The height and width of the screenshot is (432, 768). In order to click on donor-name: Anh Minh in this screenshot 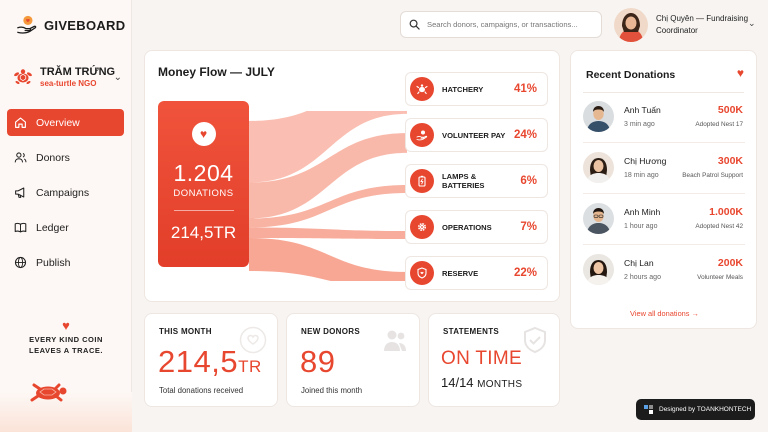, I will do `click(642, 212)`.